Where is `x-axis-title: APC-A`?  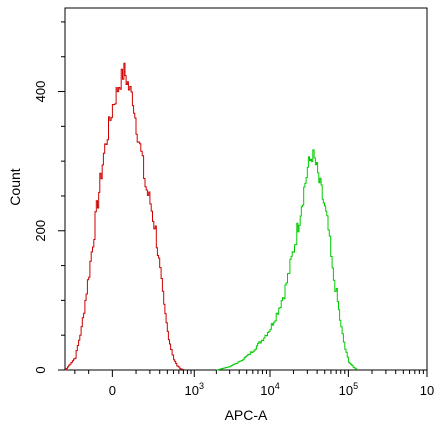 x-axis-title: APC-A is located at coordinates (246, 415).